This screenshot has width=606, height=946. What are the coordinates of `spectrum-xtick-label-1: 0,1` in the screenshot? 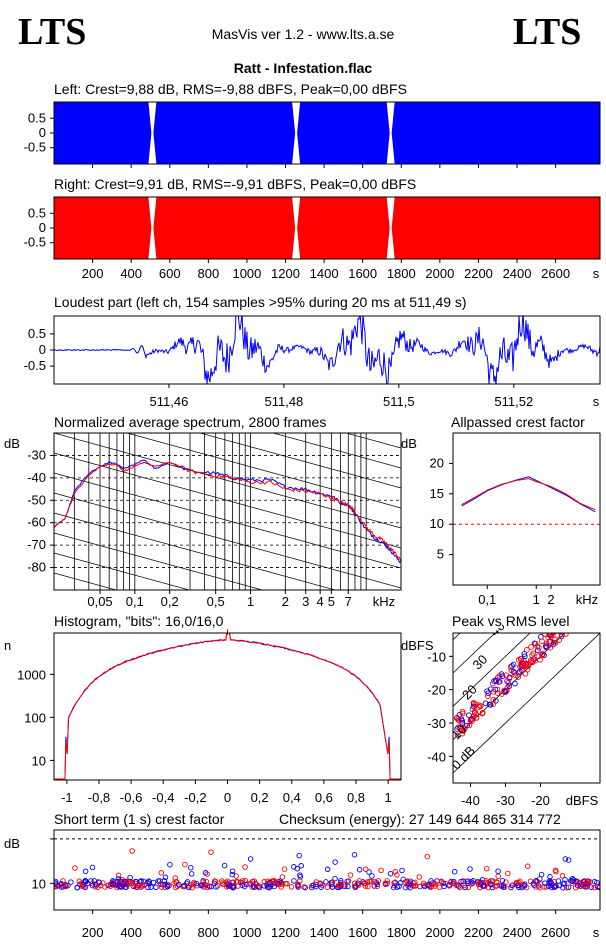 It's located at (135, 601).